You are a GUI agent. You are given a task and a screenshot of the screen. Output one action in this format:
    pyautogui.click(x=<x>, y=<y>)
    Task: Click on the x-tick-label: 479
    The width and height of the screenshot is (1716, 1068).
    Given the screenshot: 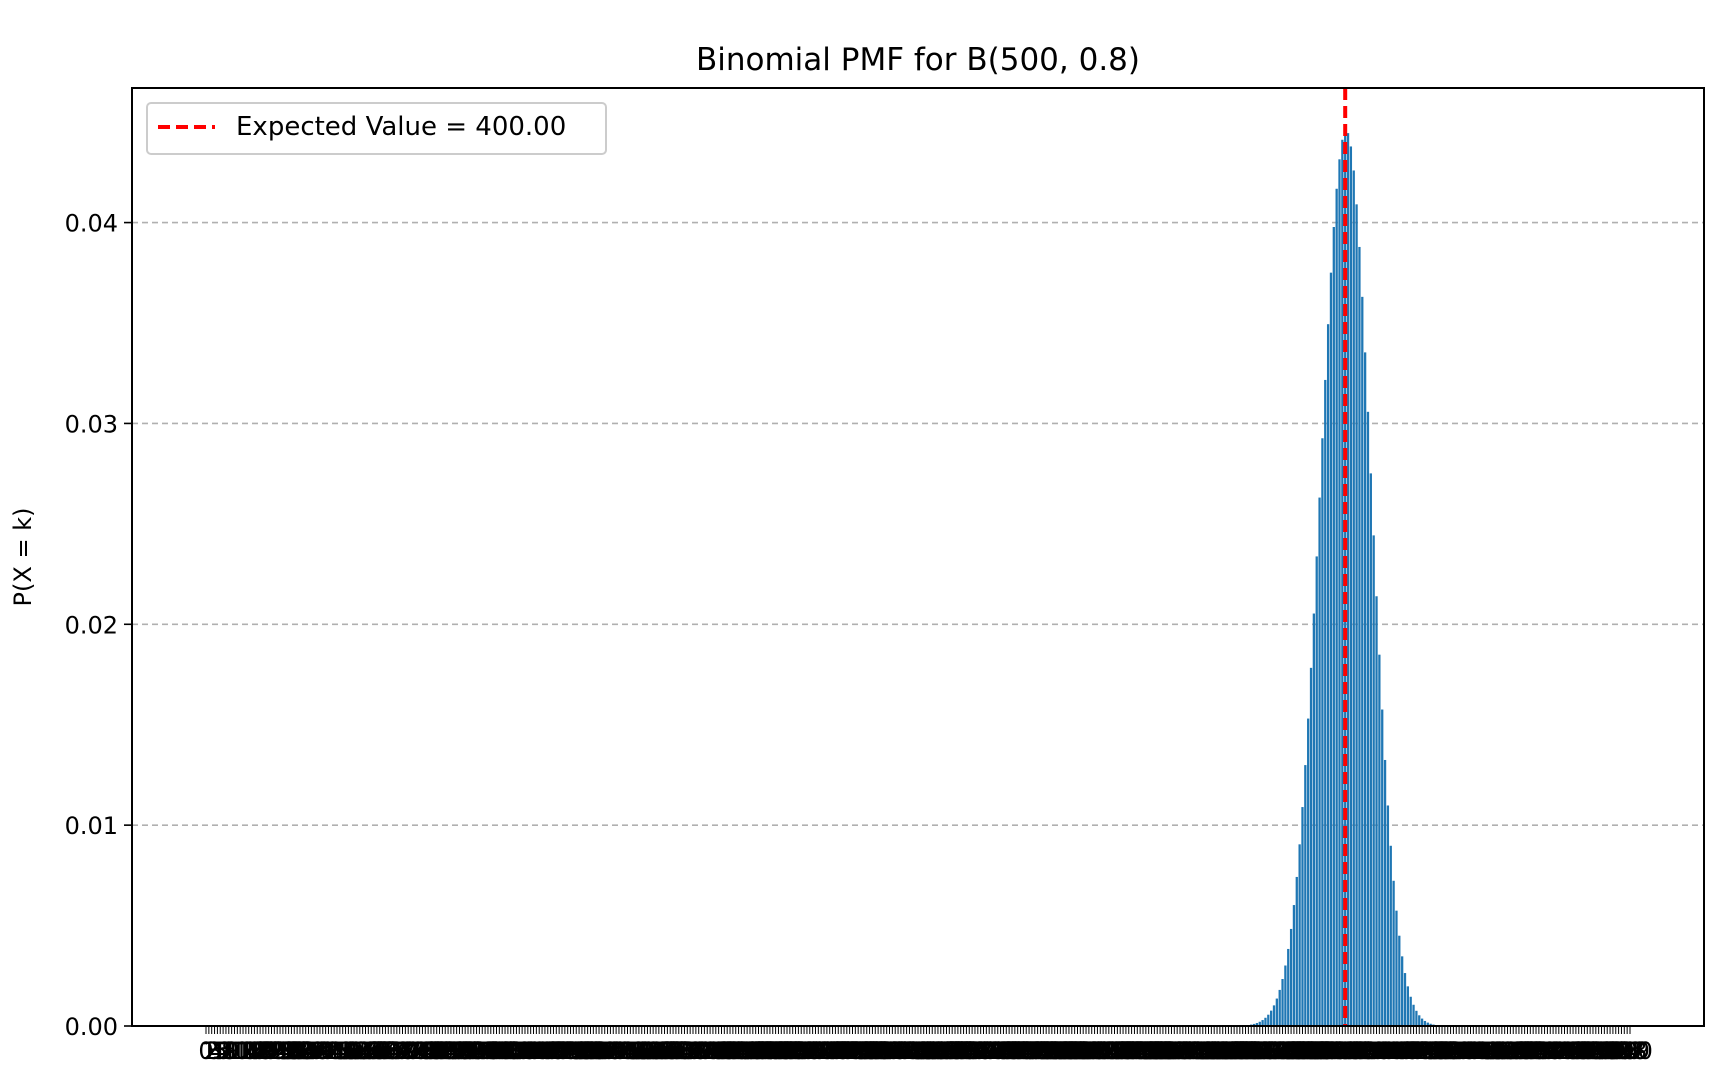 What is the action you would take?
    pyautogui.click(x=1570, y=1051)
    